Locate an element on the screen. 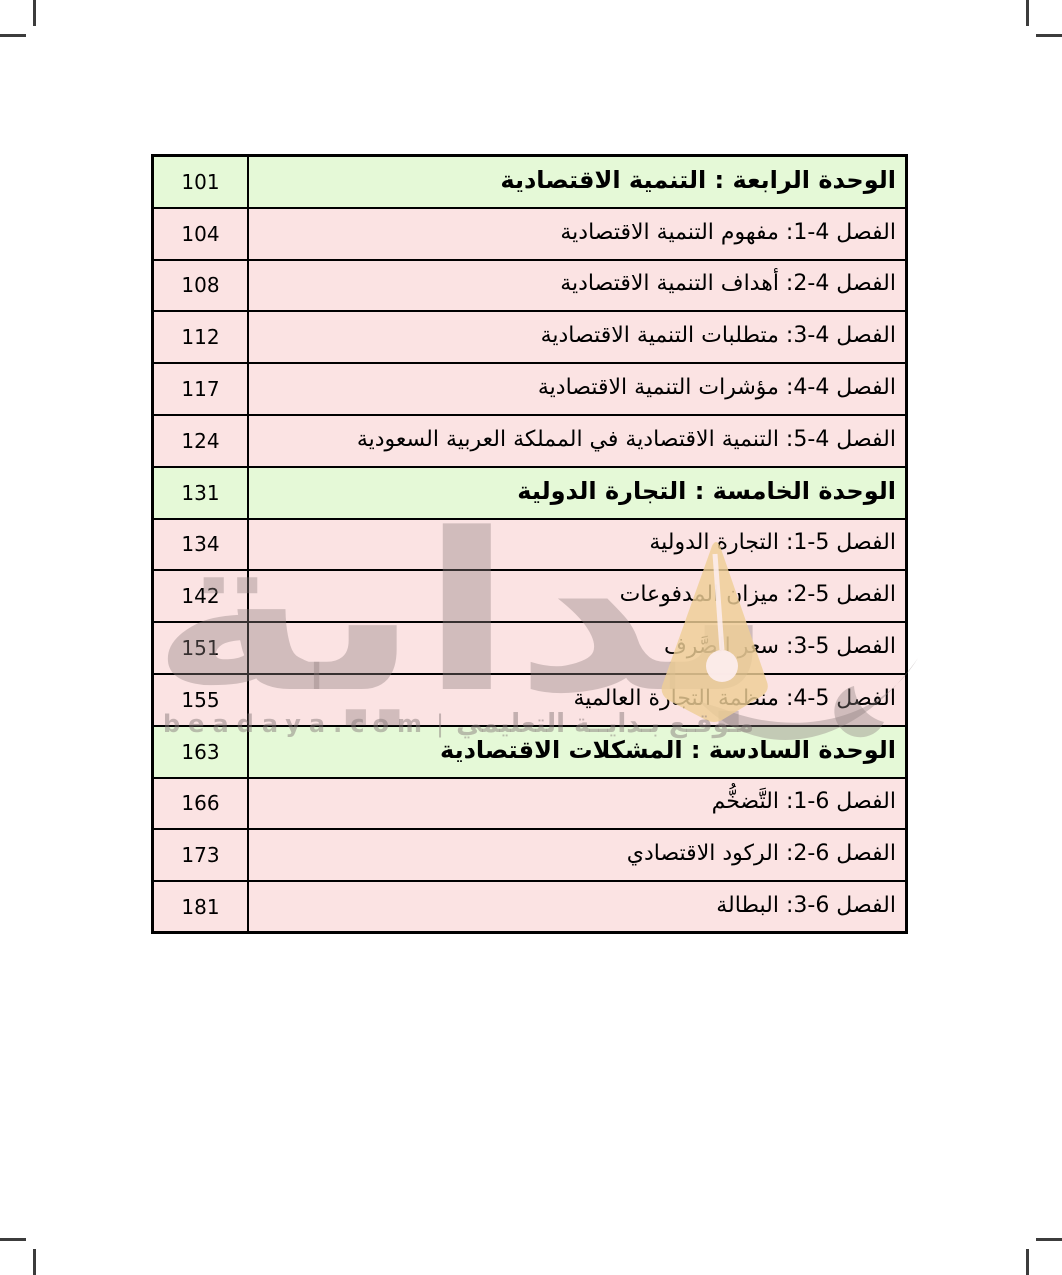 The width and height of the screenshot is (1062, 1275). title-cell: الوحدة الخامسة : التجارة الدولية is located at coordinates (577, 493).